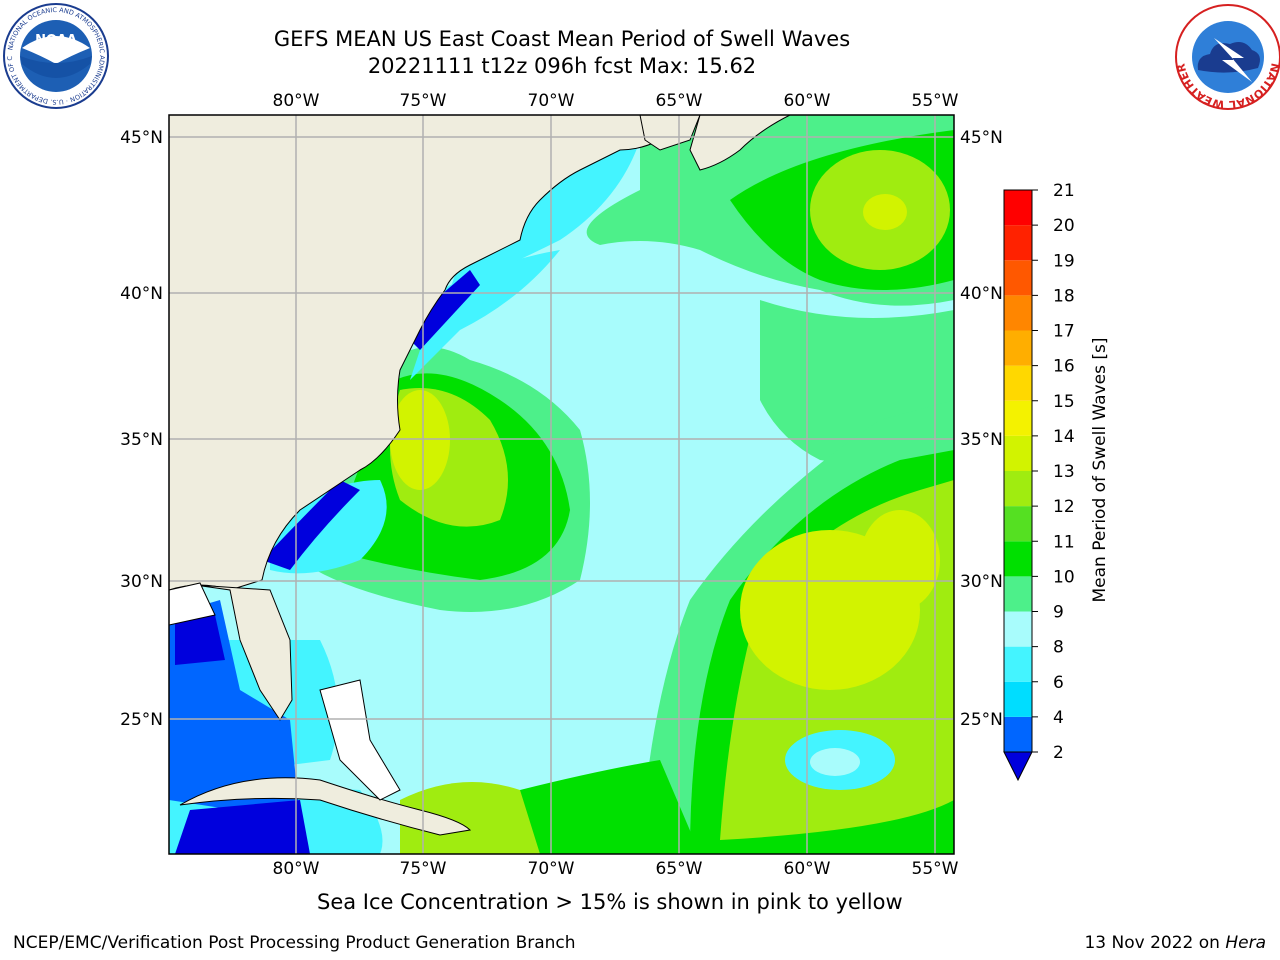  Describe the element at coordinates (1064, 332) in the screenshot. I see `colorbar-tick-label: 17` at that location.